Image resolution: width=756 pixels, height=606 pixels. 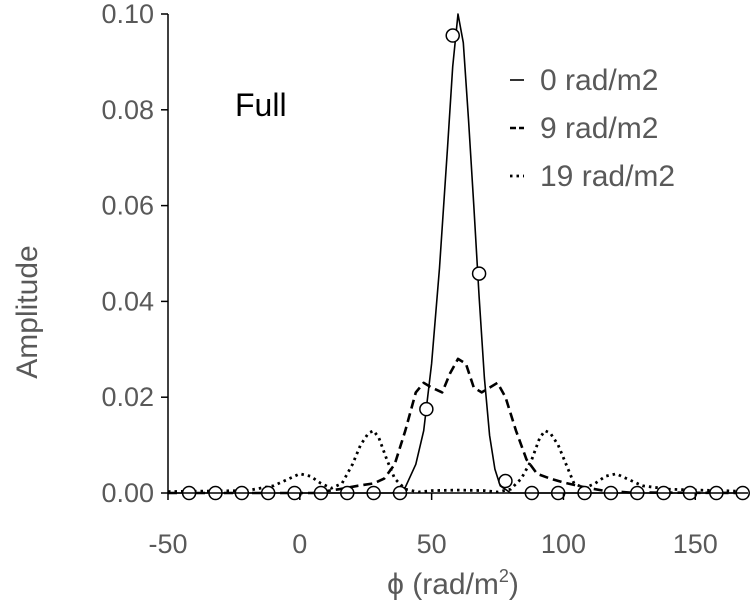 What do you see at coordinates (127, 14) in the screenshot?
I see `y-tick-label: 0.10` at bounding box center [127, 14].